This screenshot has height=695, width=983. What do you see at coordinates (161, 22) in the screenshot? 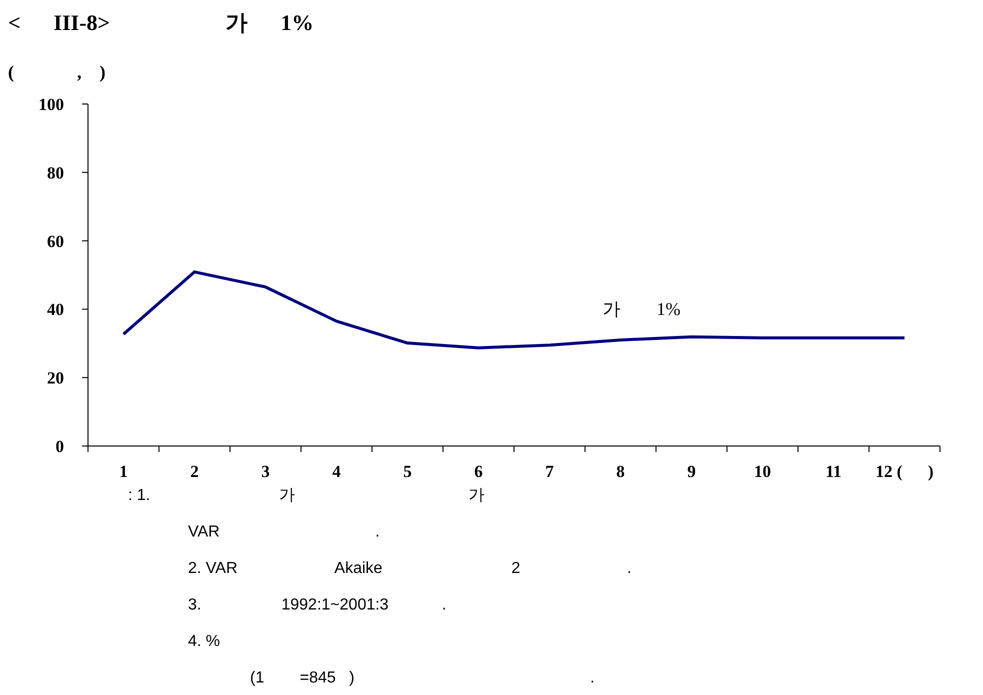
I see `chart-title: < III-8> 가 1%` at bounding box center [161, 22].